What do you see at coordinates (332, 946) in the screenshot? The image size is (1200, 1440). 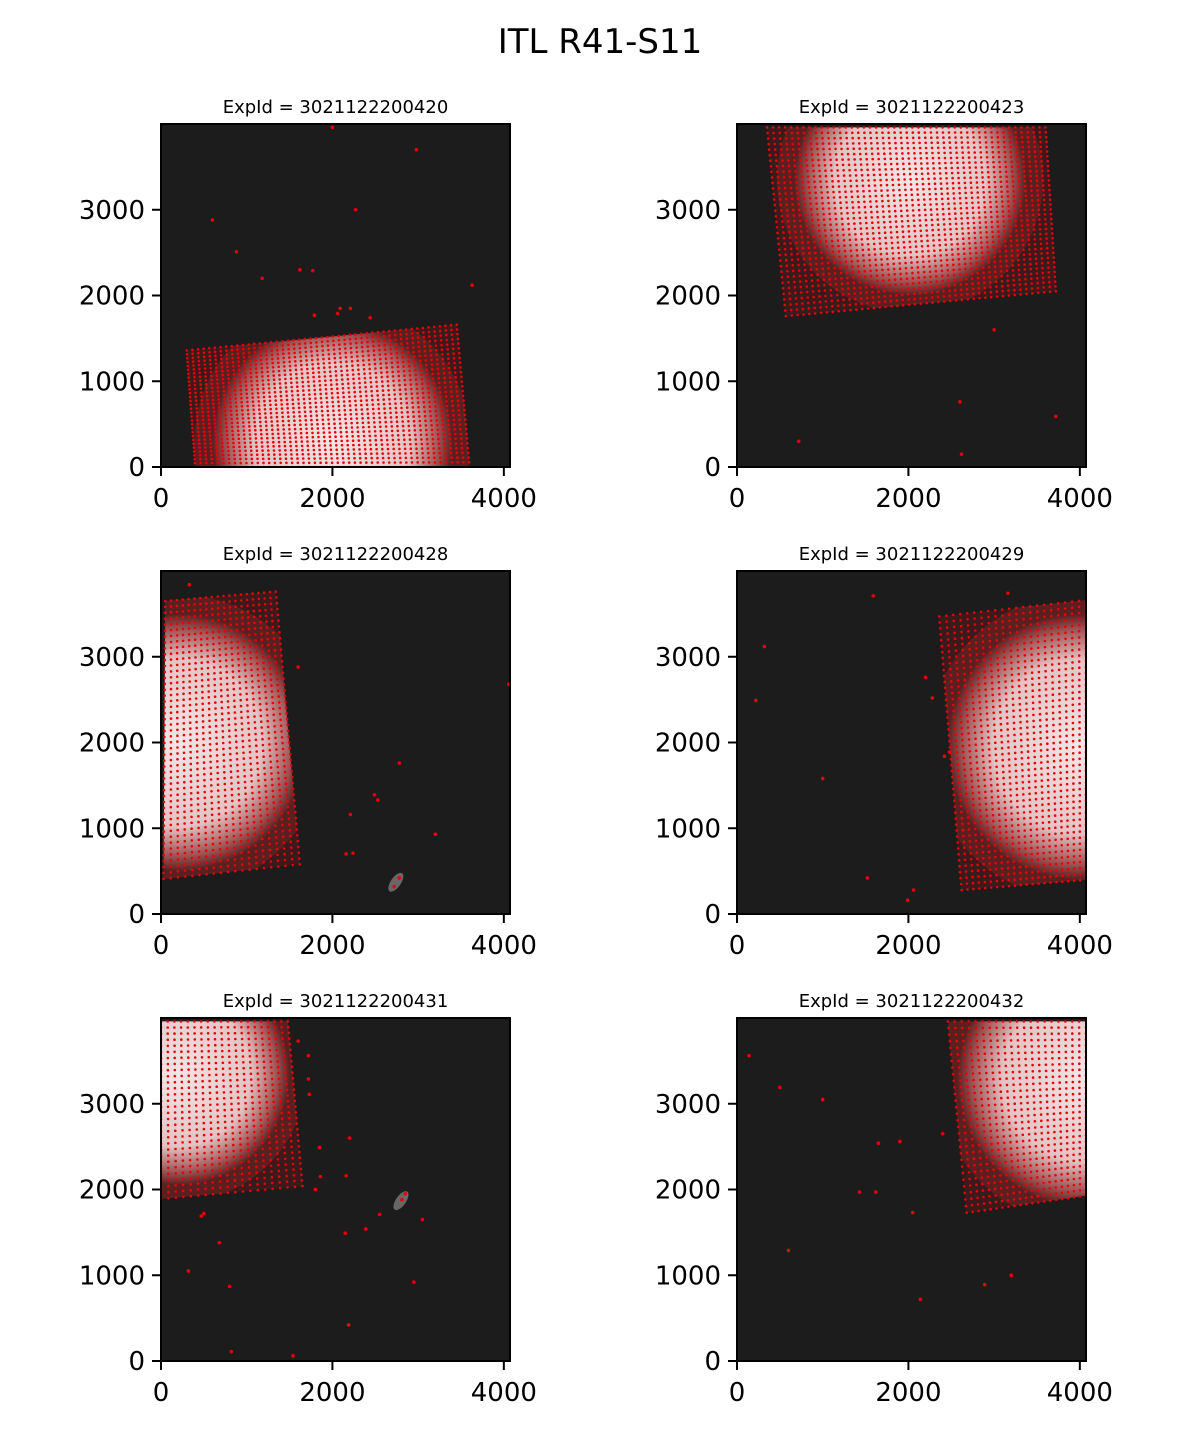 I see `x-tick-label: 2000` at bounding box center [332, 946].